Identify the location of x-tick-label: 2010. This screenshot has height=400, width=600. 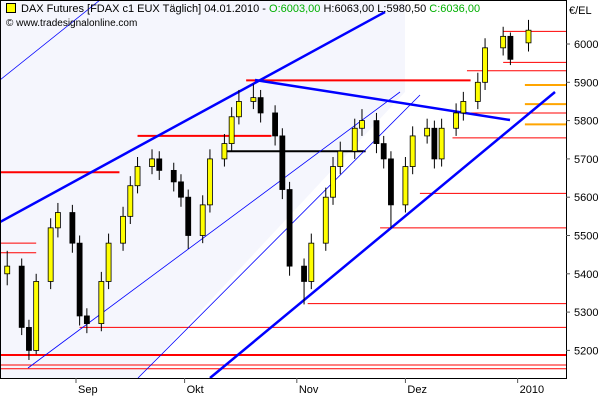
(532, 390).